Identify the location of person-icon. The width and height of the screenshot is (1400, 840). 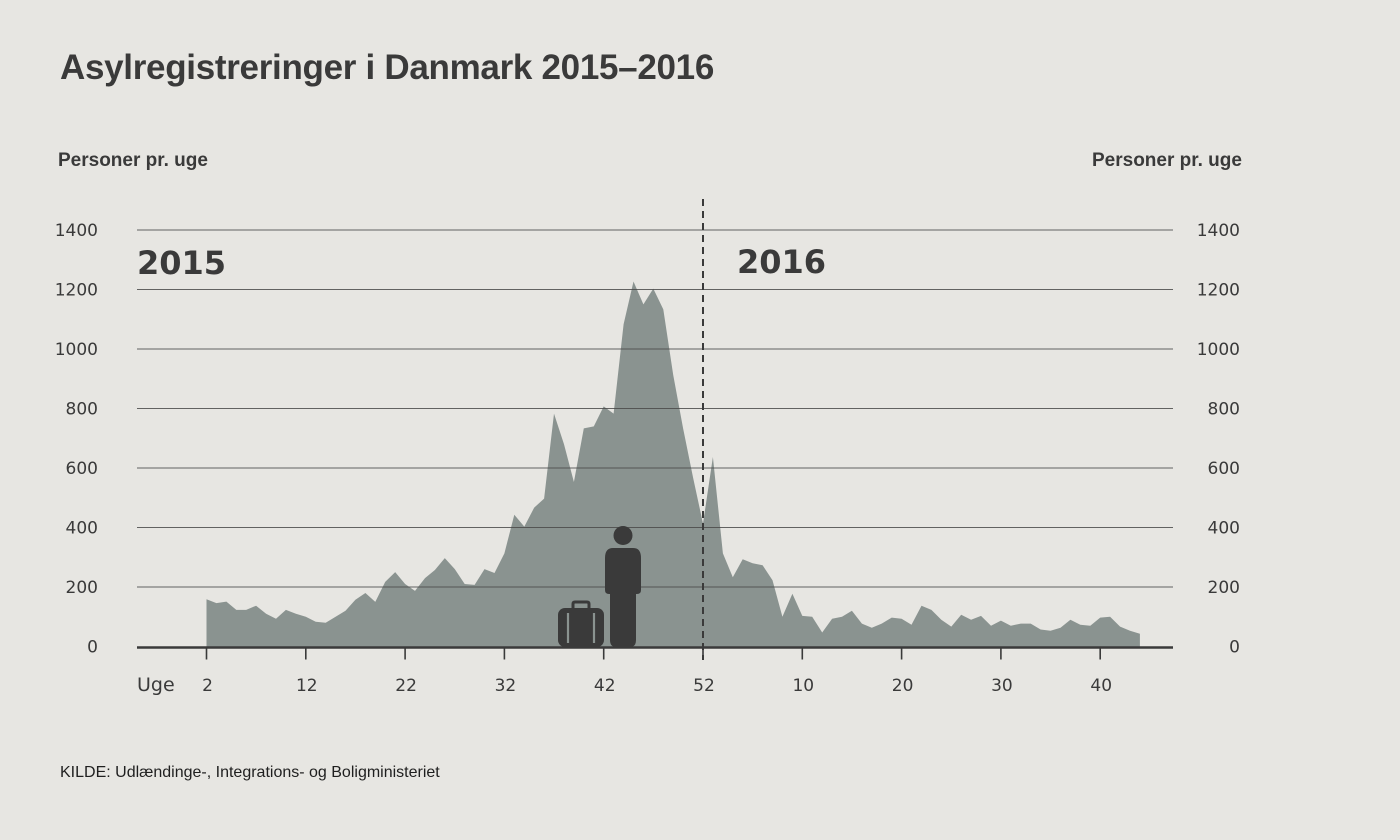
(623, 586).